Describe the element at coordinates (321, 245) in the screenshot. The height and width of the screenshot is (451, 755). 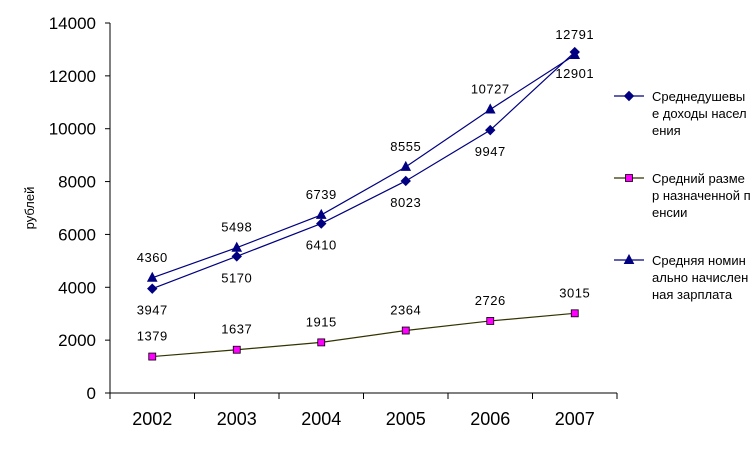
I see `data-label: 6410` at that location.